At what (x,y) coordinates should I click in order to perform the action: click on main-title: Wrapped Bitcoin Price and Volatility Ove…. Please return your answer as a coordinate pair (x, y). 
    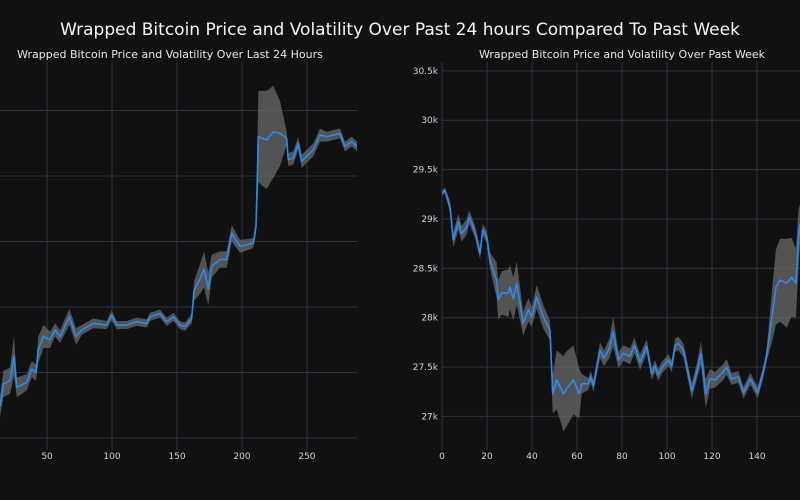
    Looking at the image, I should click on (400, 30).